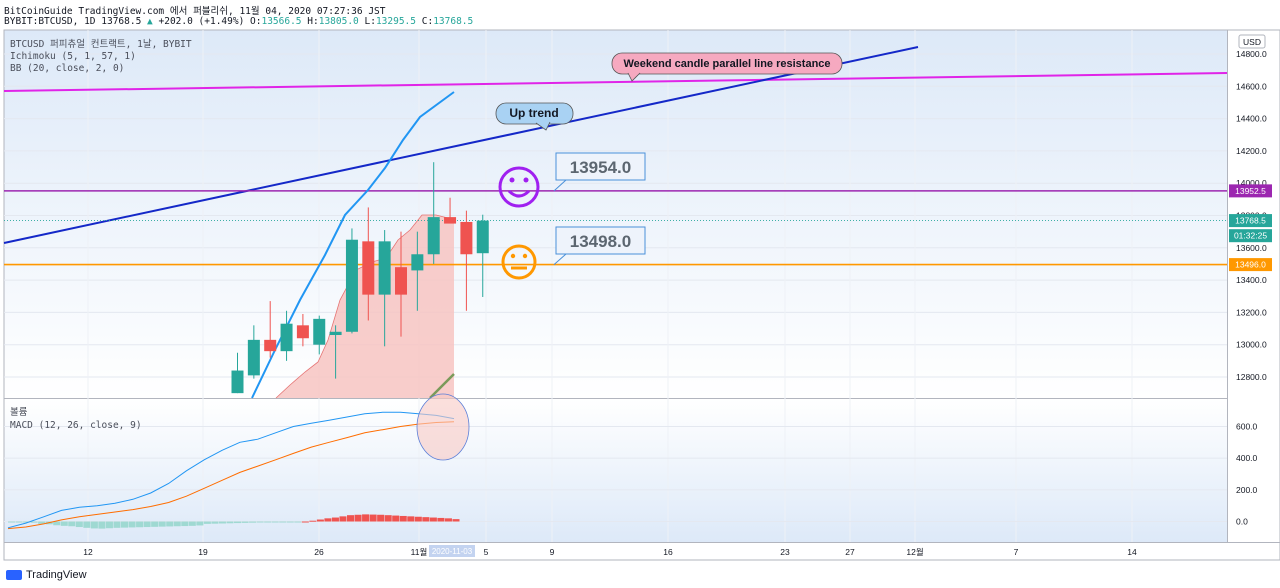 The width and height of the screenshot is (1280, 588). I want to click on neutral-face-icon, so click(519, 262).